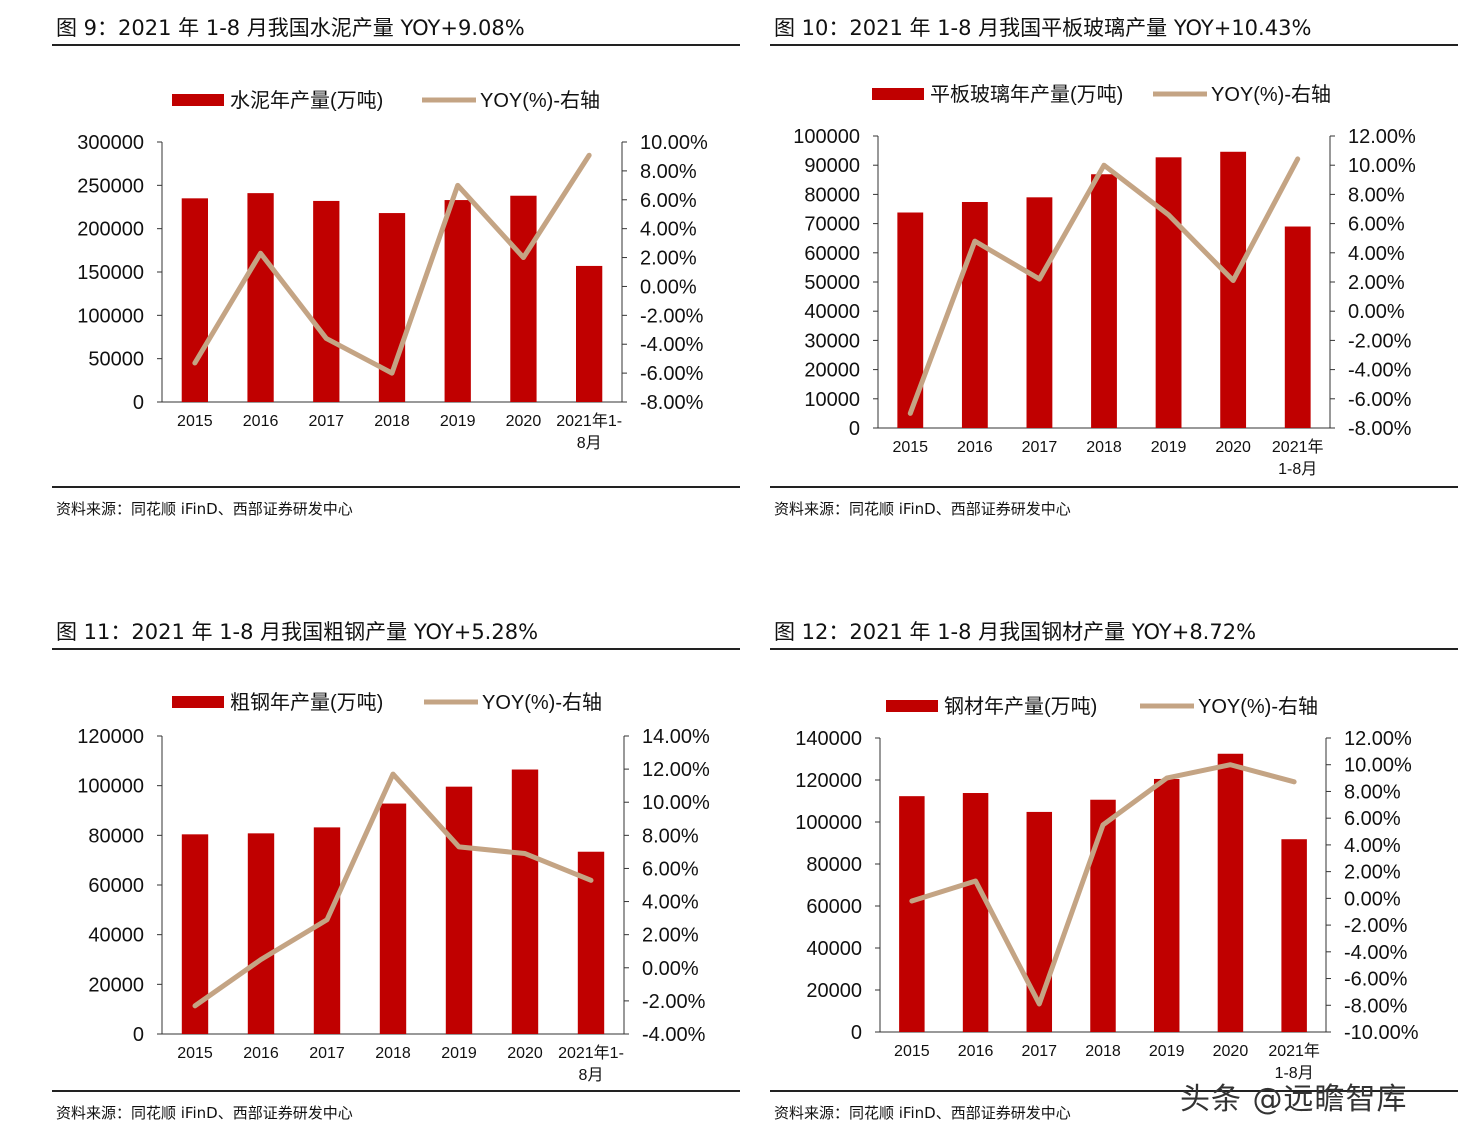  What do you see at coordinates (828, 739) in the screenshot?
I see `left-tick-label: 140000` at bounding box center [828, 739].